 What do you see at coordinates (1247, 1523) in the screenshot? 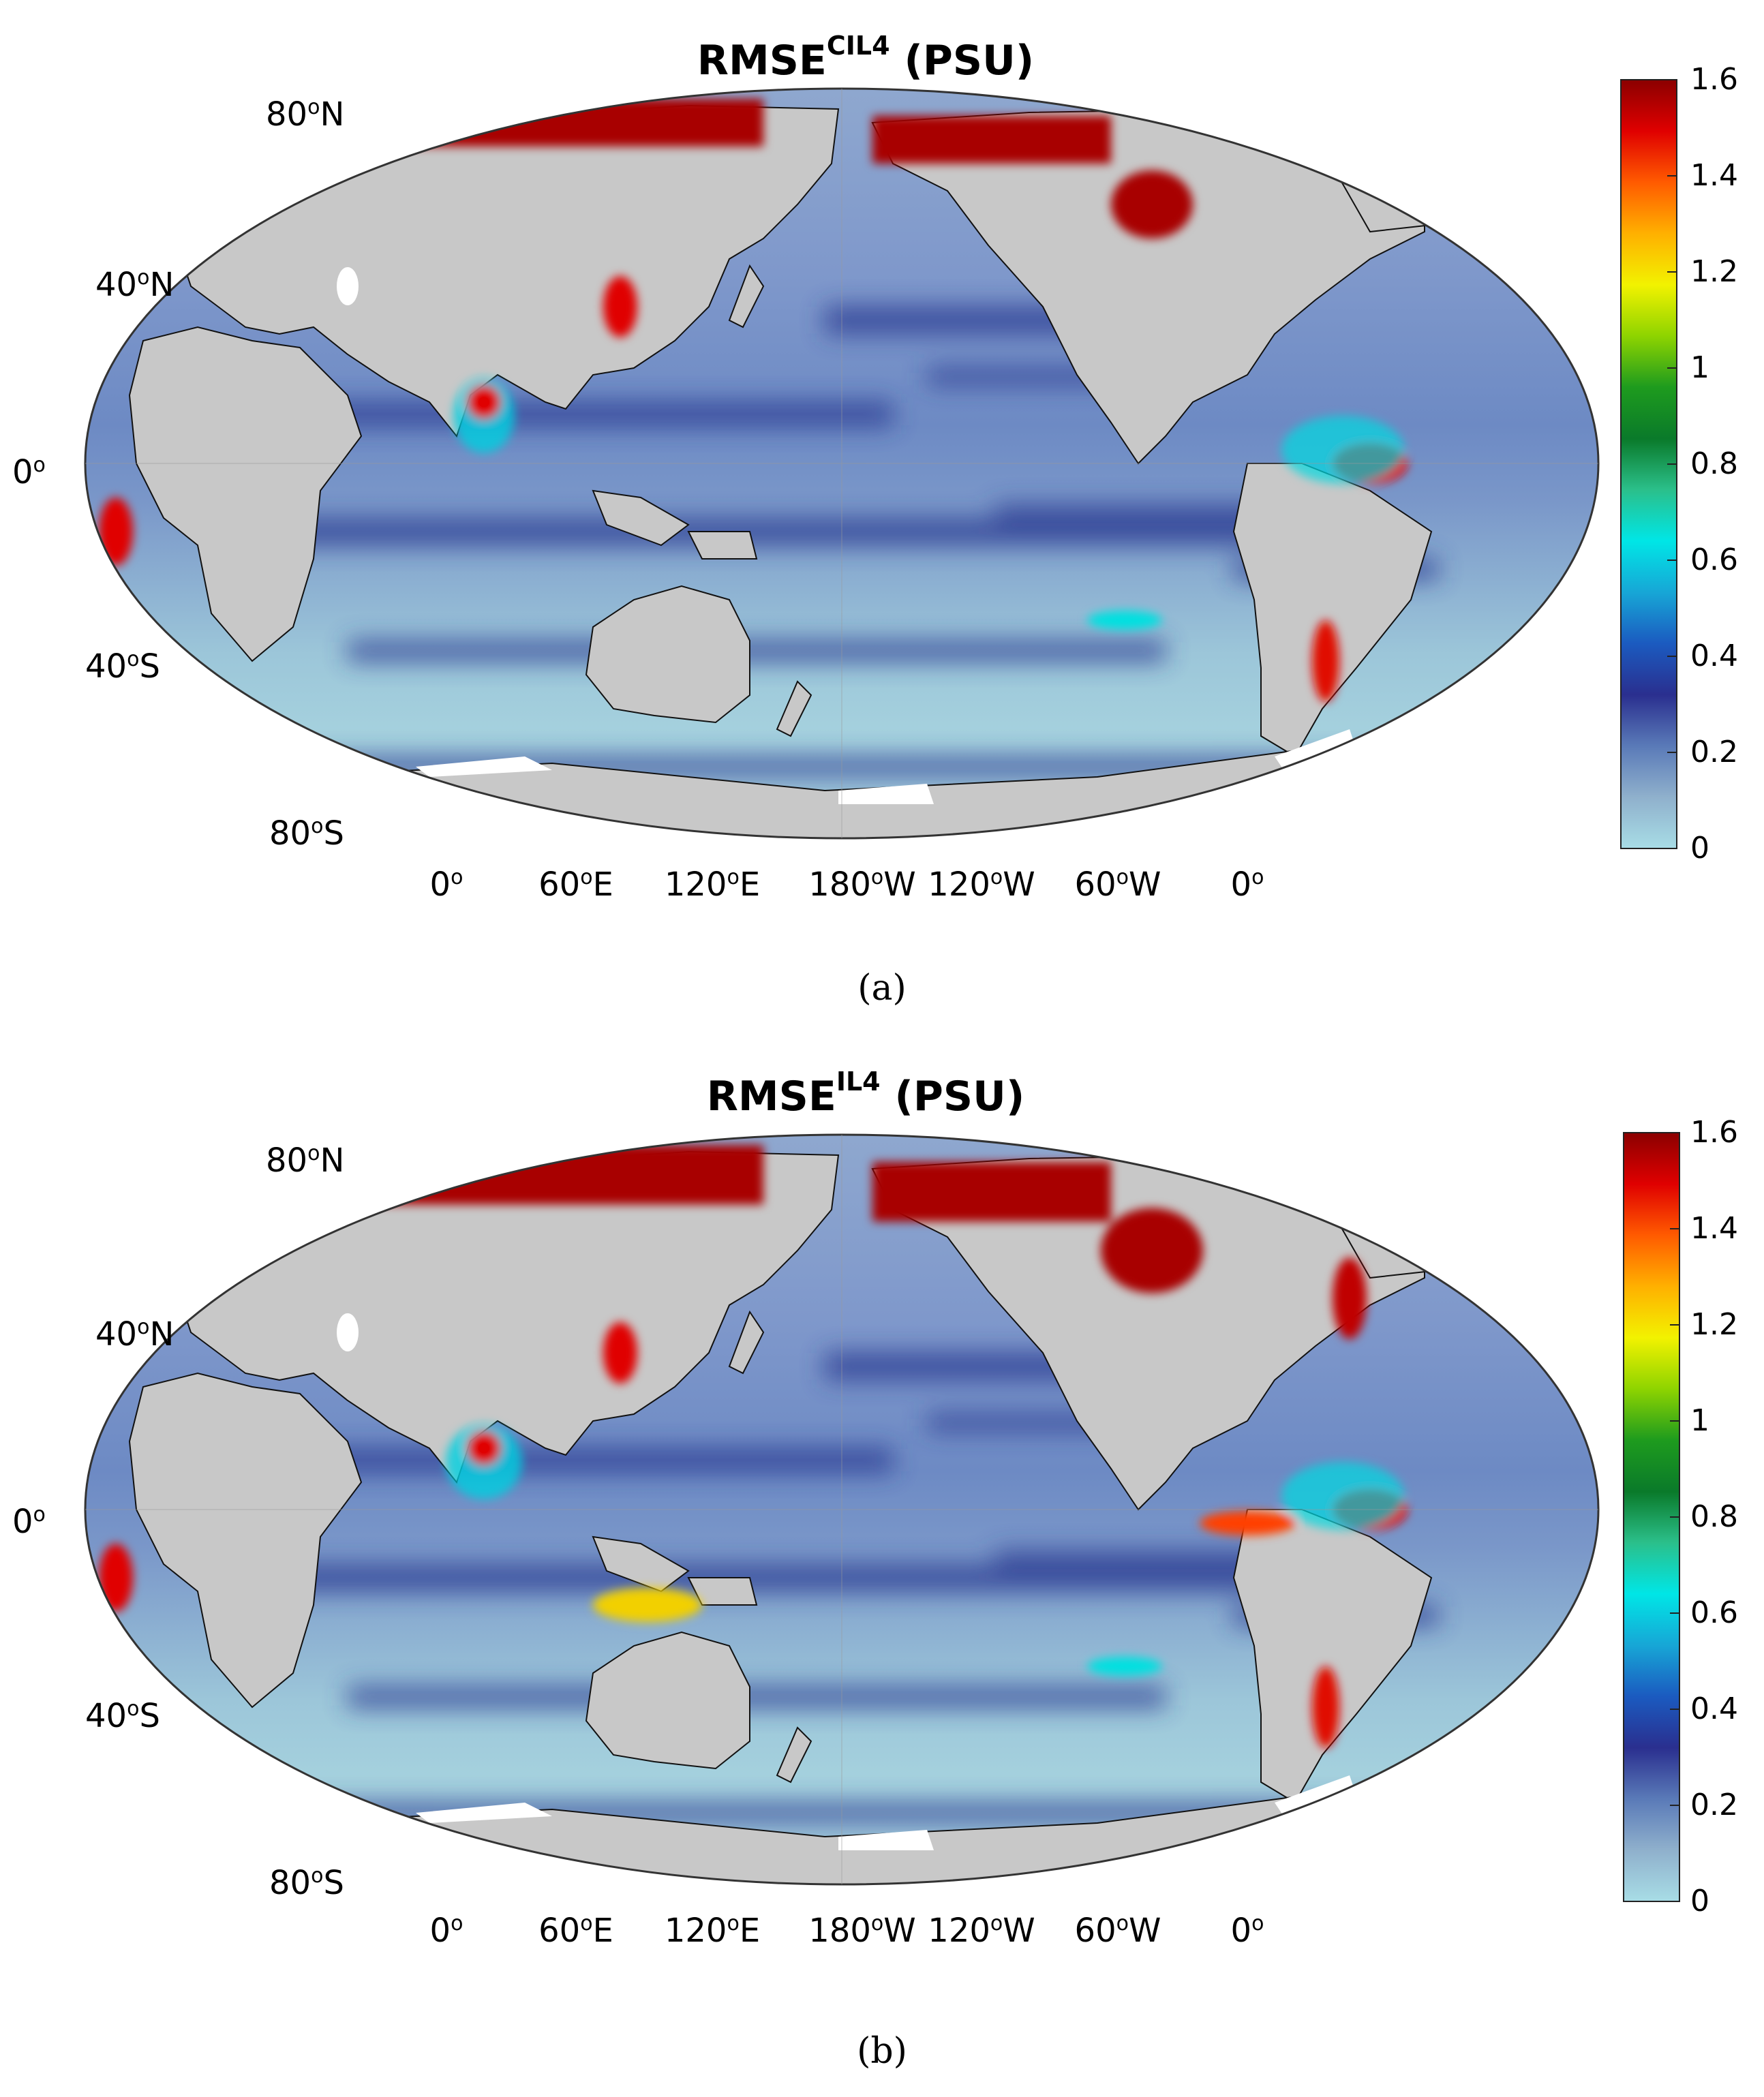
I see `central-america-hotspot` at bounding box center [1247, 1523].